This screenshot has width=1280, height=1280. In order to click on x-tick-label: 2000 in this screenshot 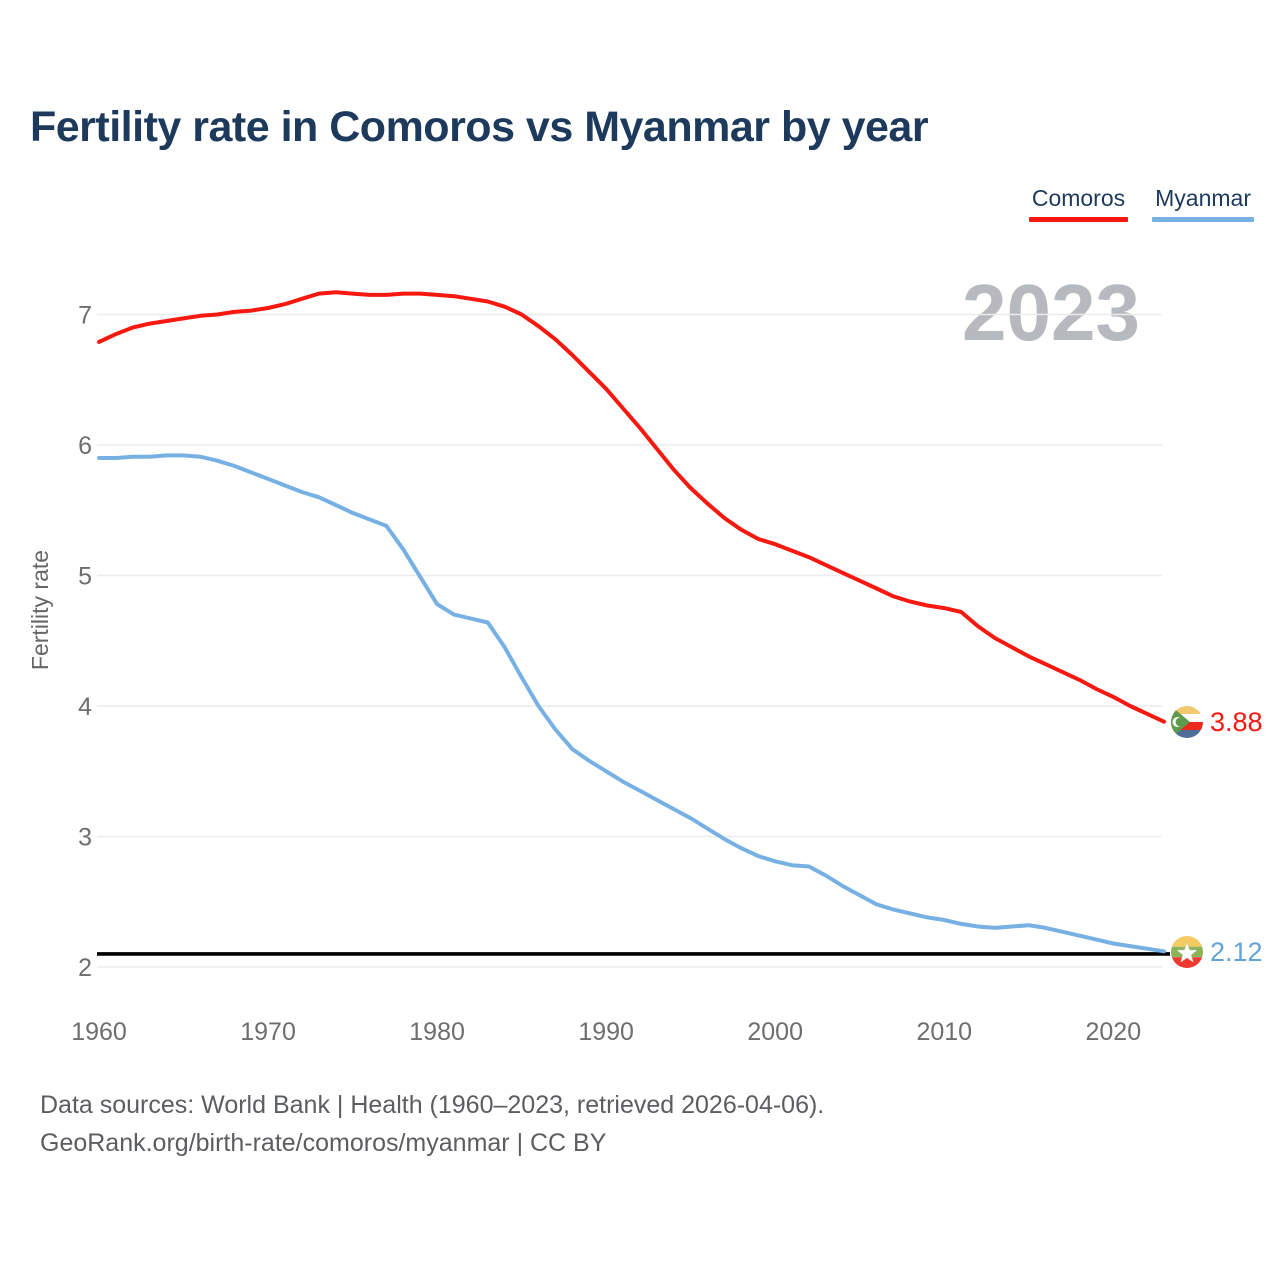, I will do `click(775, 1032)`.